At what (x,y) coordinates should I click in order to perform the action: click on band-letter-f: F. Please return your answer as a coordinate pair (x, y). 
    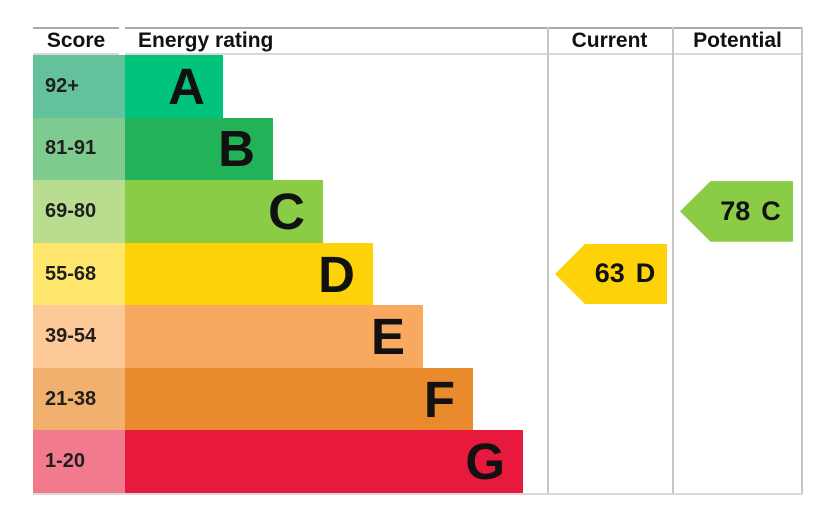
    Looking at the image, I should click on (439, 399).